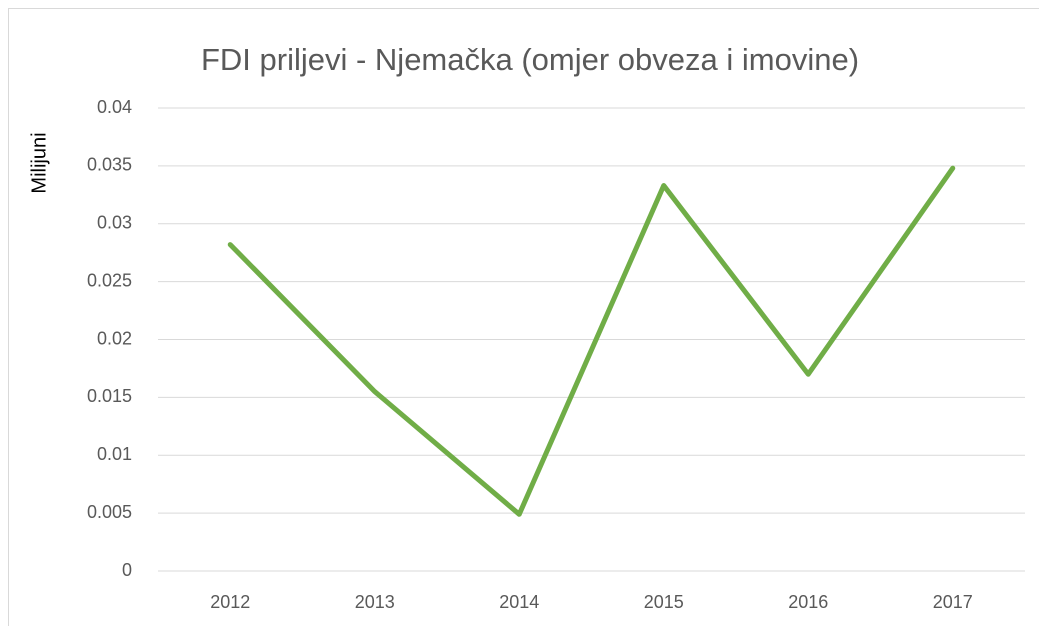 This screenshot has height=626, width=1039. I want to click on y-tick-label: 0.025, so click(109, 280).